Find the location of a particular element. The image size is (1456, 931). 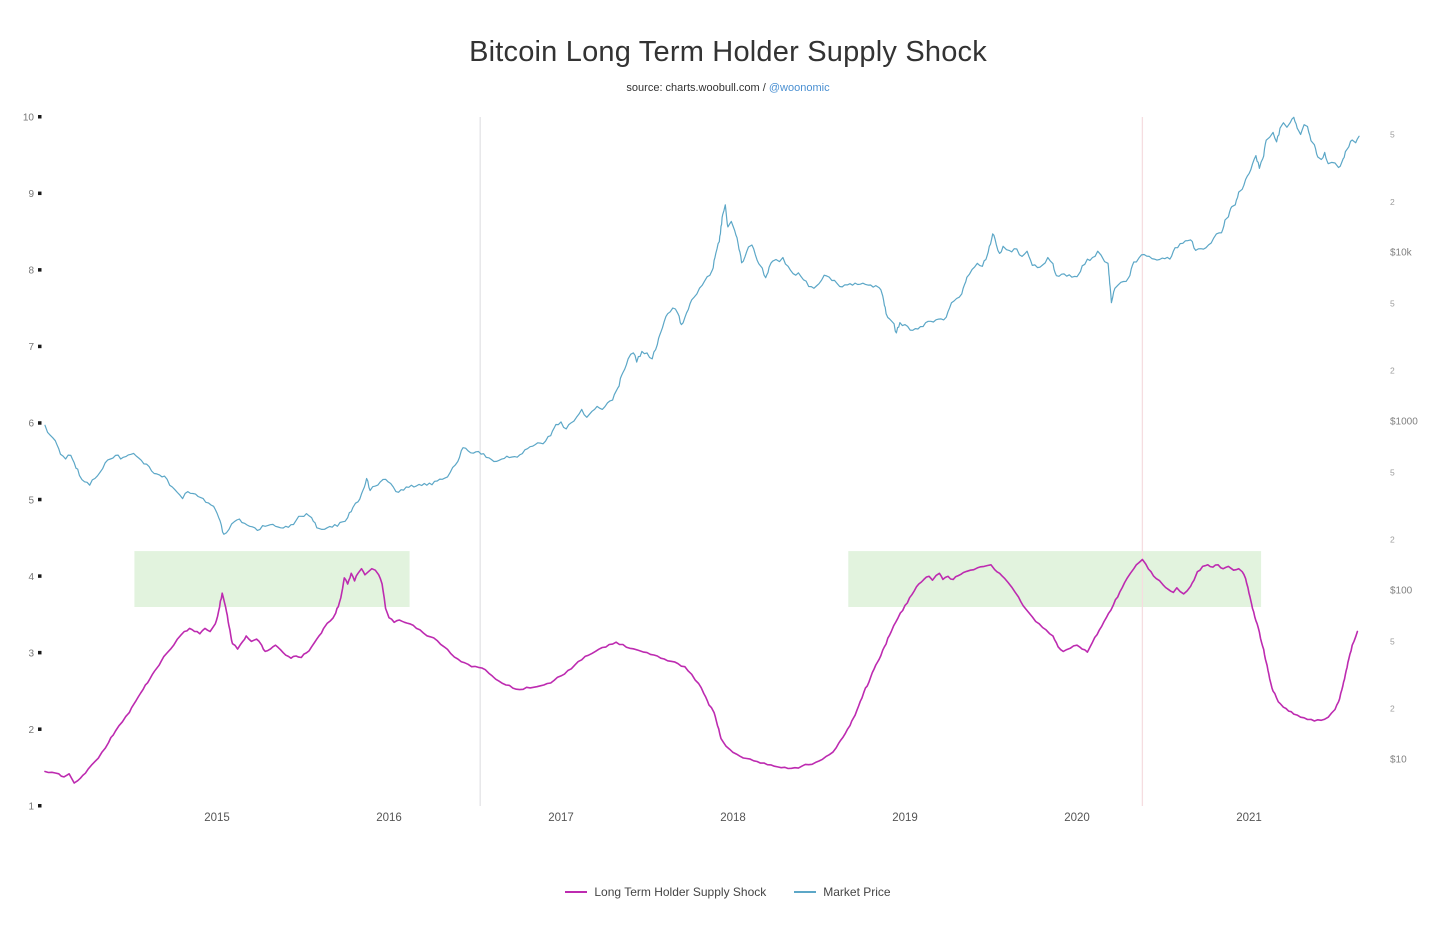

legend-item-supply-shock: Long Term Holder Supply Shock is located at coordinates (665, 892).